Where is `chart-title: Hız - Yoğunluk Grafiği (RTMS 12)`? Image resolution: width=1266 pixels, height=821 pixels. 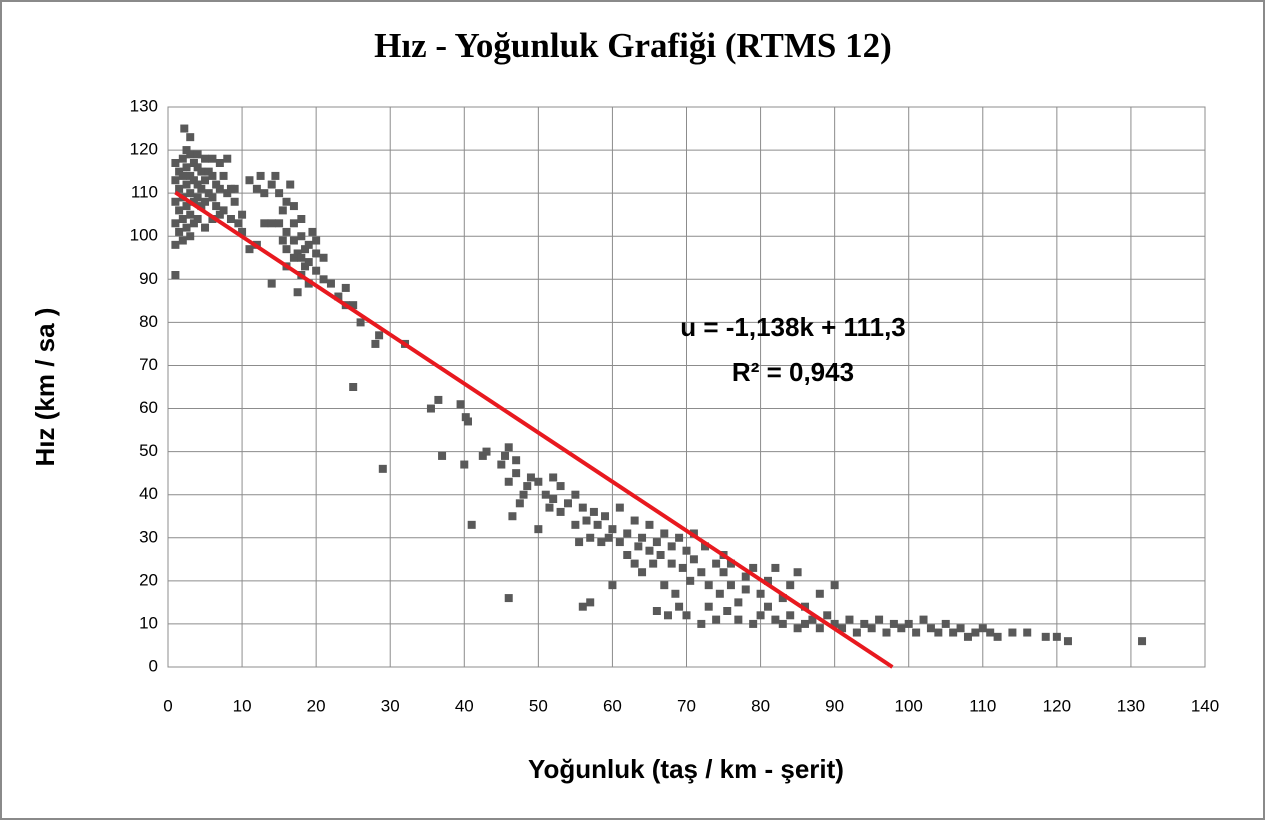
chart-title: Hız - Yoğunluk Grafiği (RTMS 12) is located at coordinates (633, 45).